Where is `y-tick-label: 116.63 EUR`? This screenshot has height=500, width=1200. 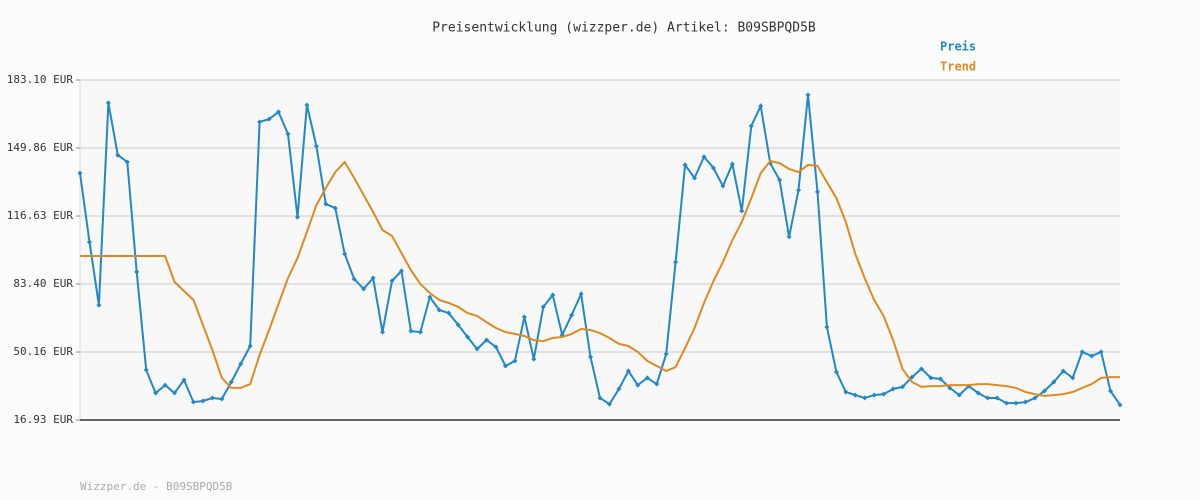 y-tick-label: 116.63 EUR is located at coordinates (40, 215).